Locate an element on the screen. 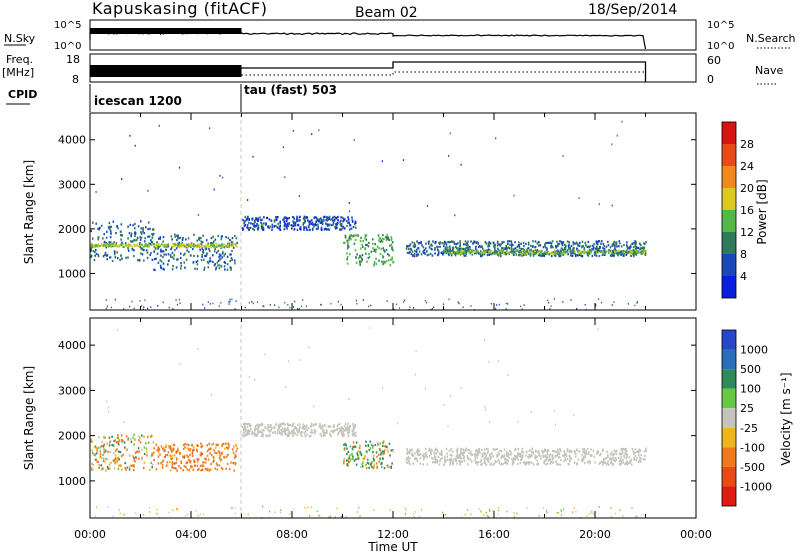 This screenshot has width=800, height=554. cpid-row: CPID icescan 1200 tau (fast) 503 is located at coordinates (171, 97).